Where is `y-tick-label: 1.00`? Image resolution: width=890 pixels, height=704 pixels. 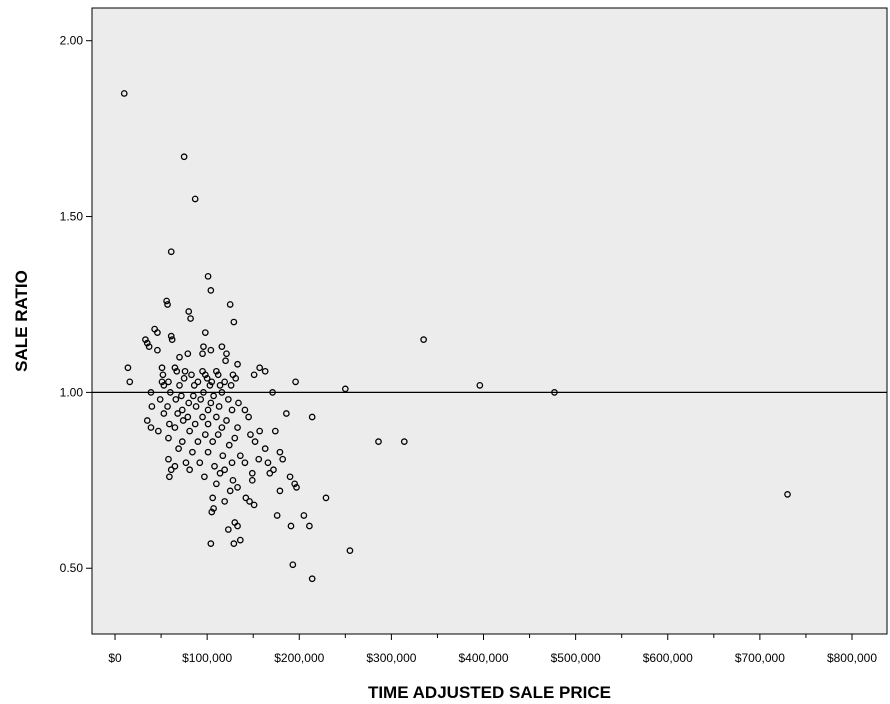 y-tick-label: 1.00 is located at coordinates (72, 392).